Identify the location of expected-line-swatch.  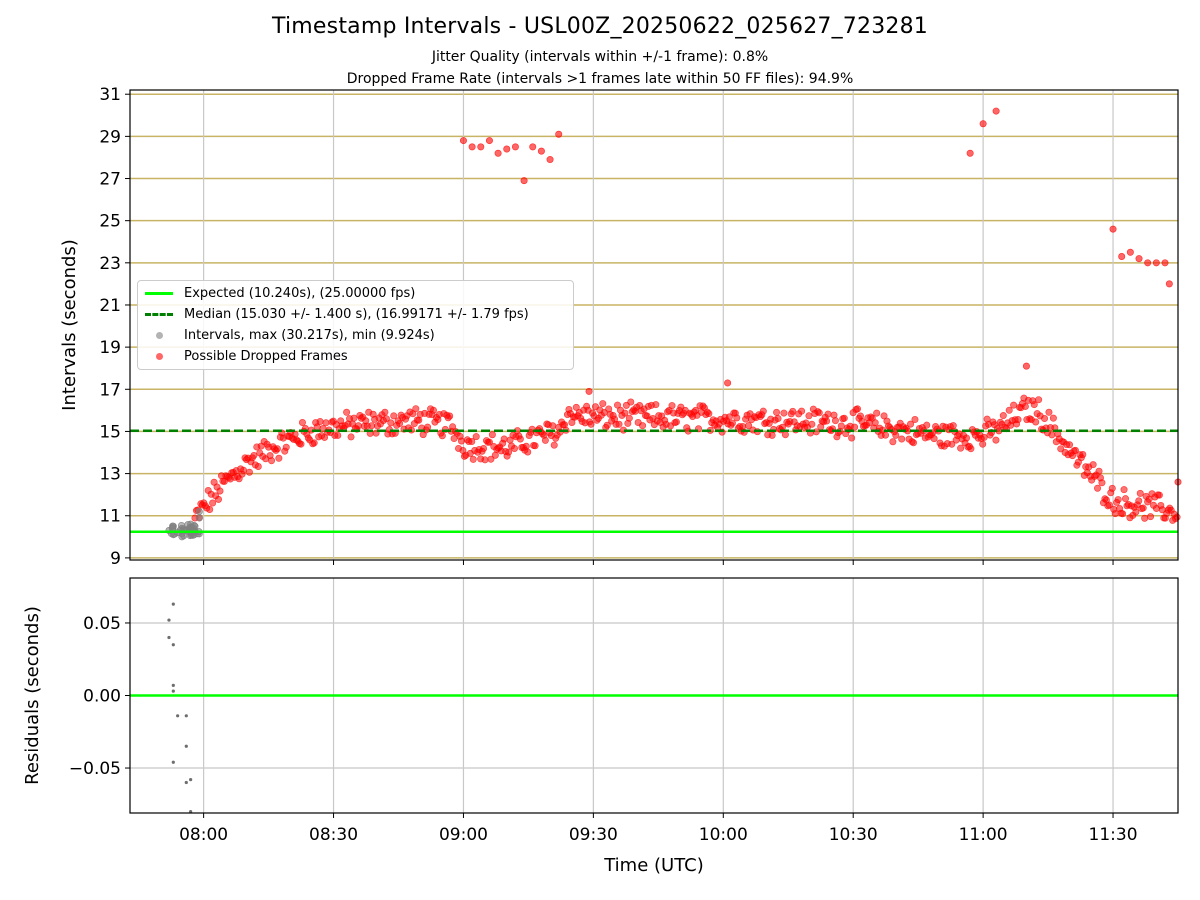
(159, 293).